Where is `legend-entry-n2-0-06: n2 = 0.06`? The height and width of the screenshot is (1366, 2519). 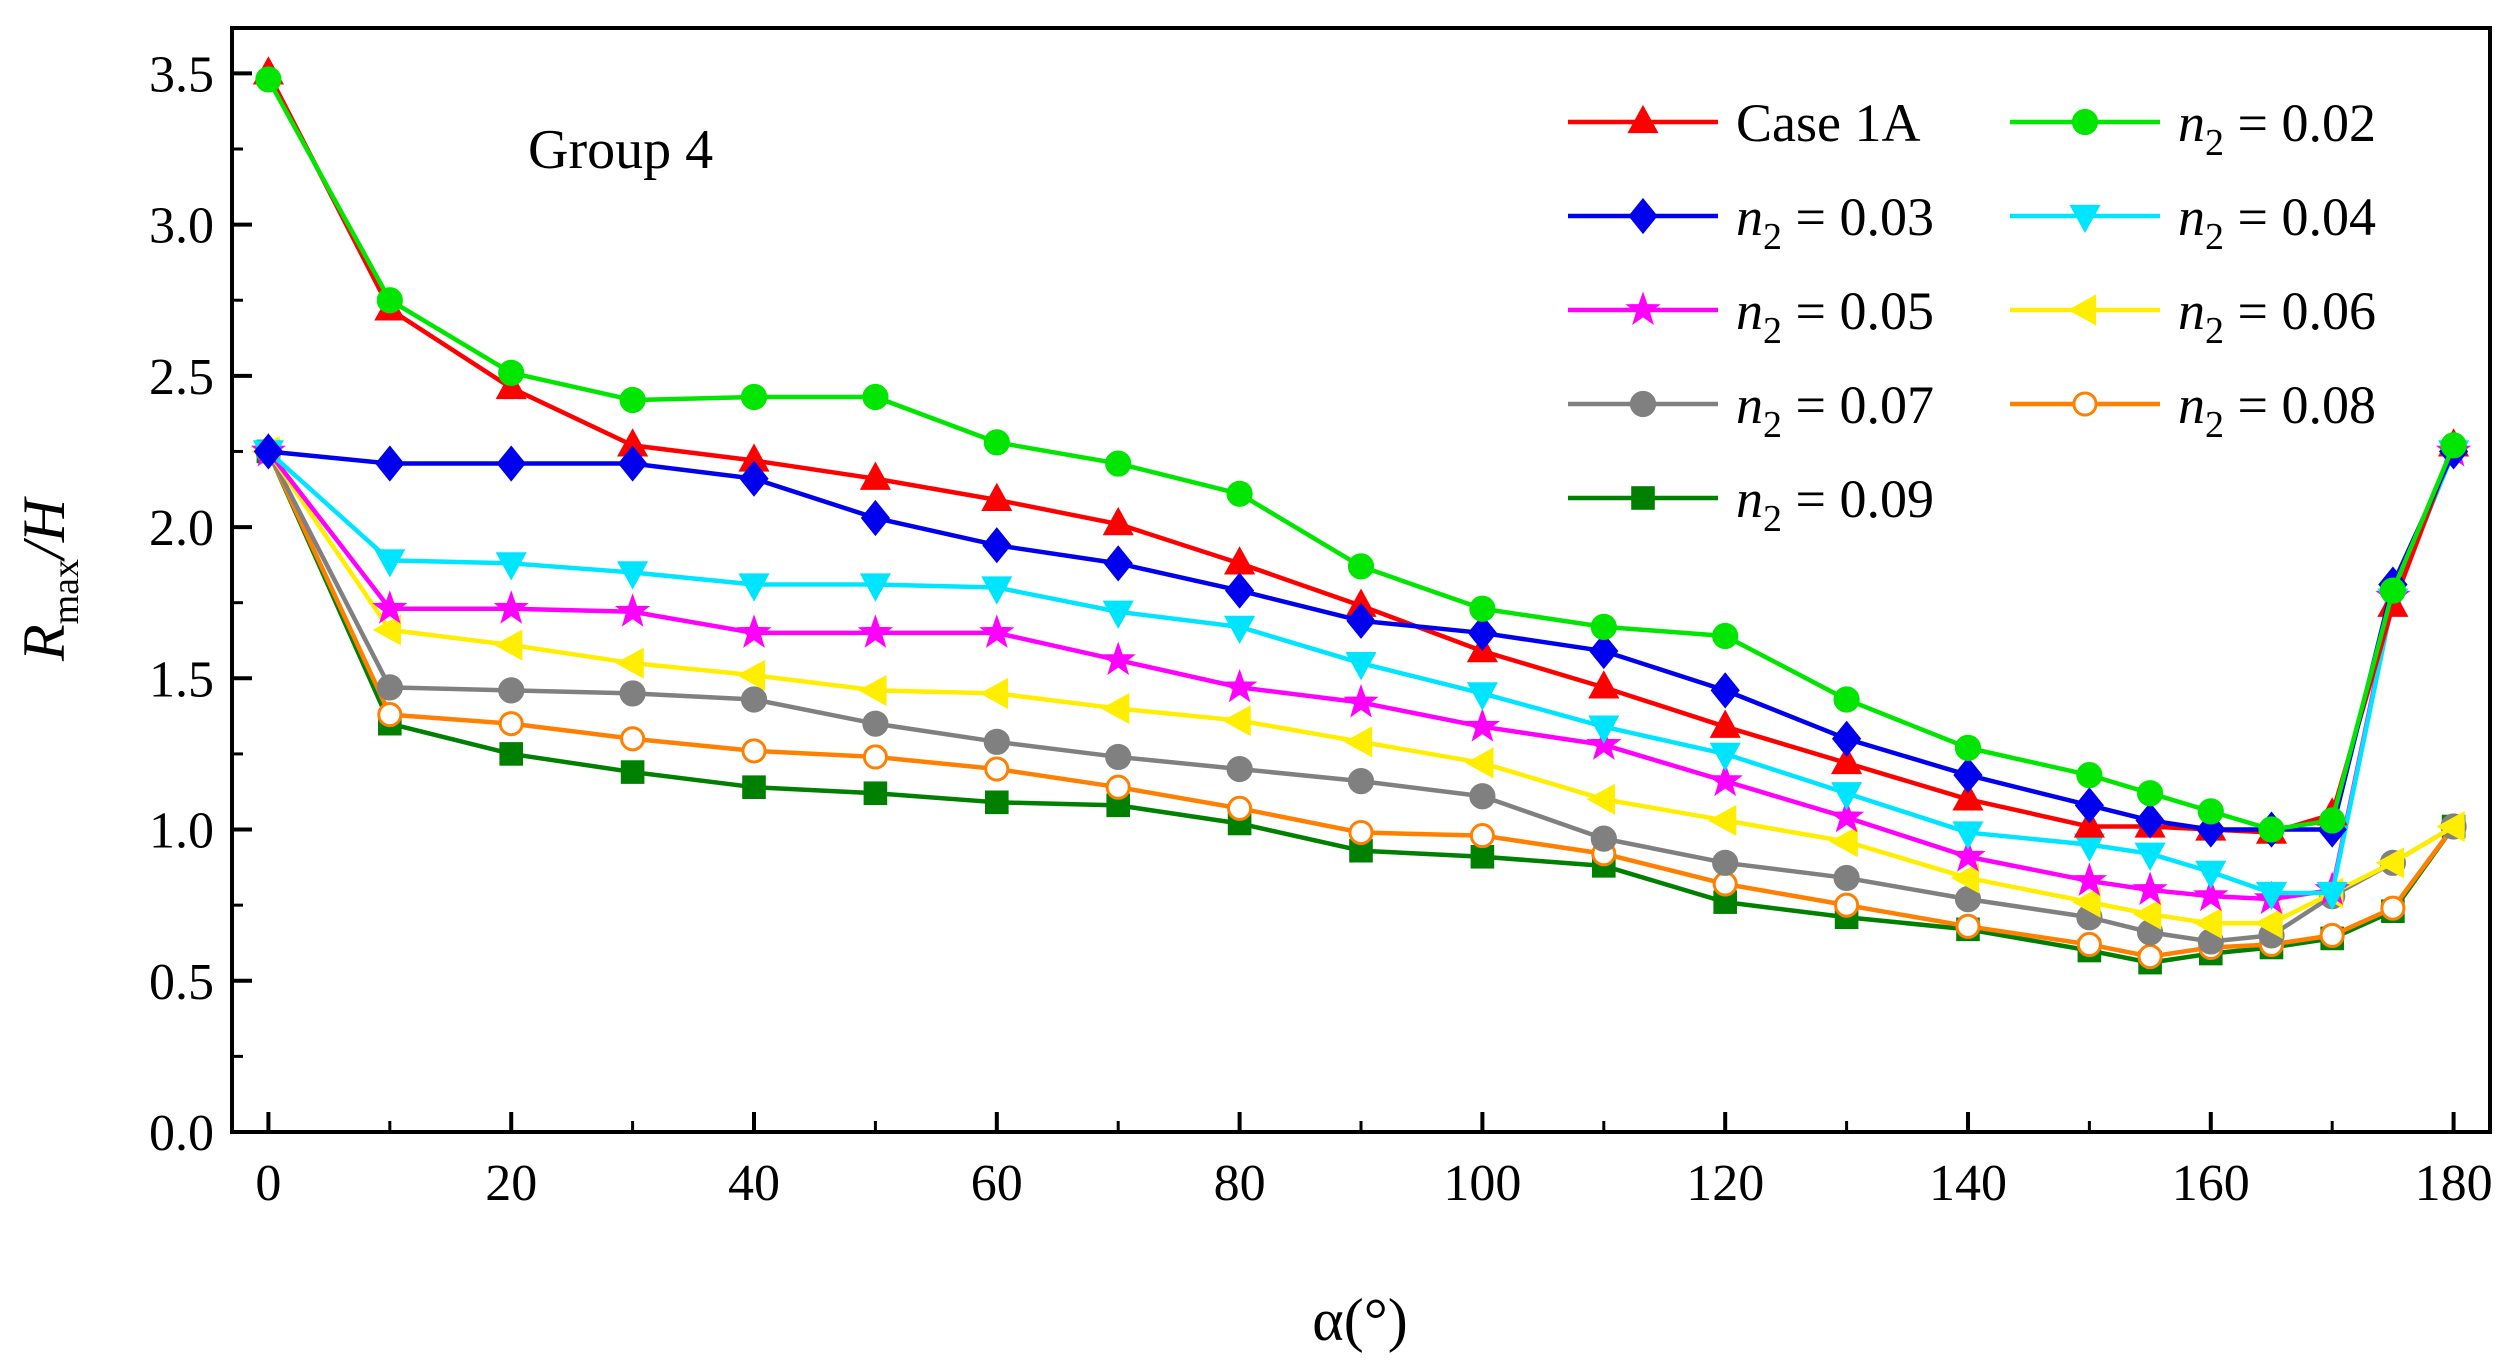
legend-entry-n2-0-06: n2 = 0.06 is located at coordinates (2193, 316).